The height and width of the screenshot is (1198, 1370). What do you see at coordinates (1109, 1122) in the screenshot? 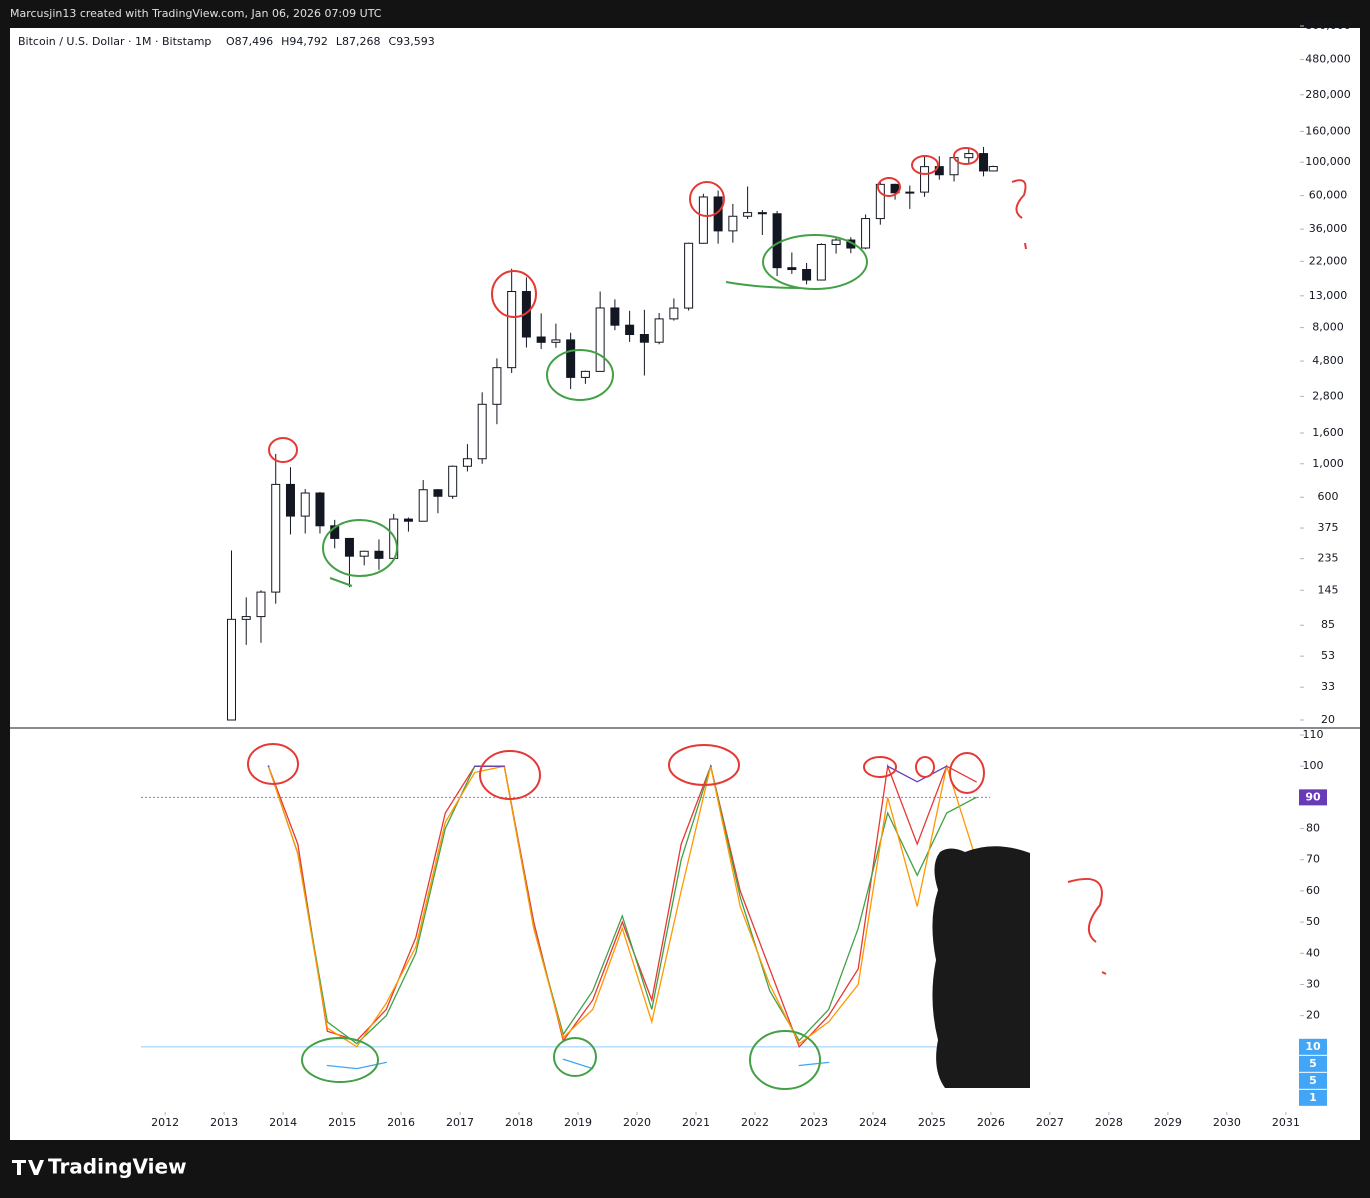
I see `x-tick-label: 2028` at bounding box center [1109, 1122].